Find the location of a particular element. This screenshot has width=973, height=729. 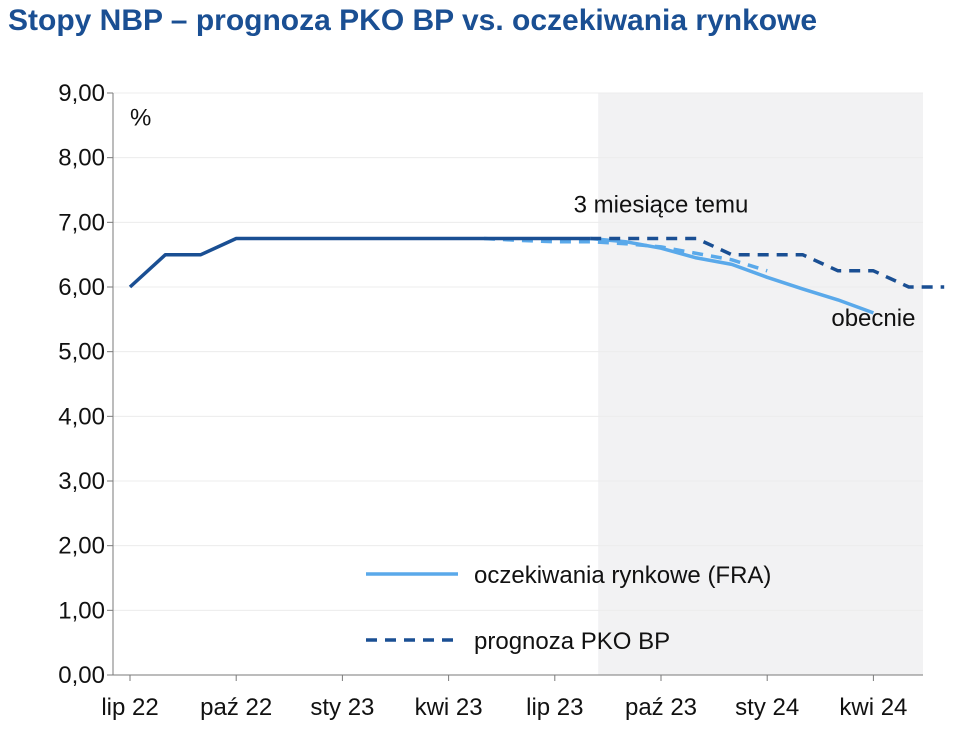

x-tick-label: kwi 23 is located at coordinates (449, 707).